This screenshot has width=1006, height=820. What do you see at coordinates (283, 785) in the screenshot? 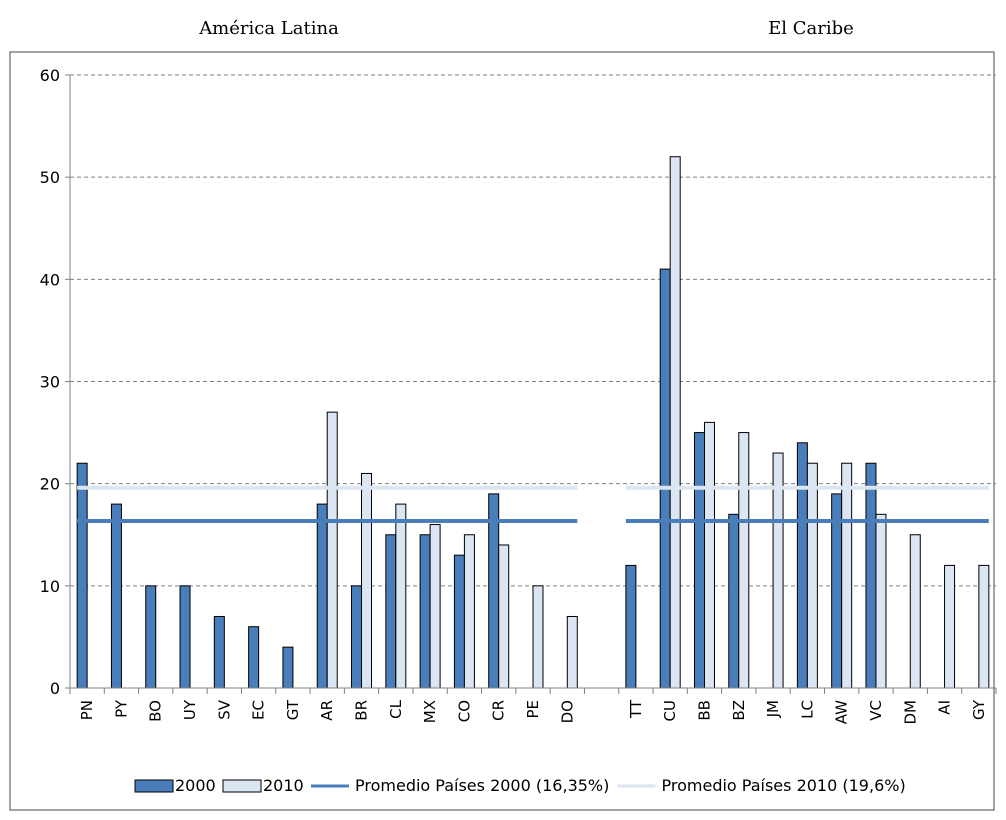
I see `legend-label: 2010` at bounding box center [283, 785].